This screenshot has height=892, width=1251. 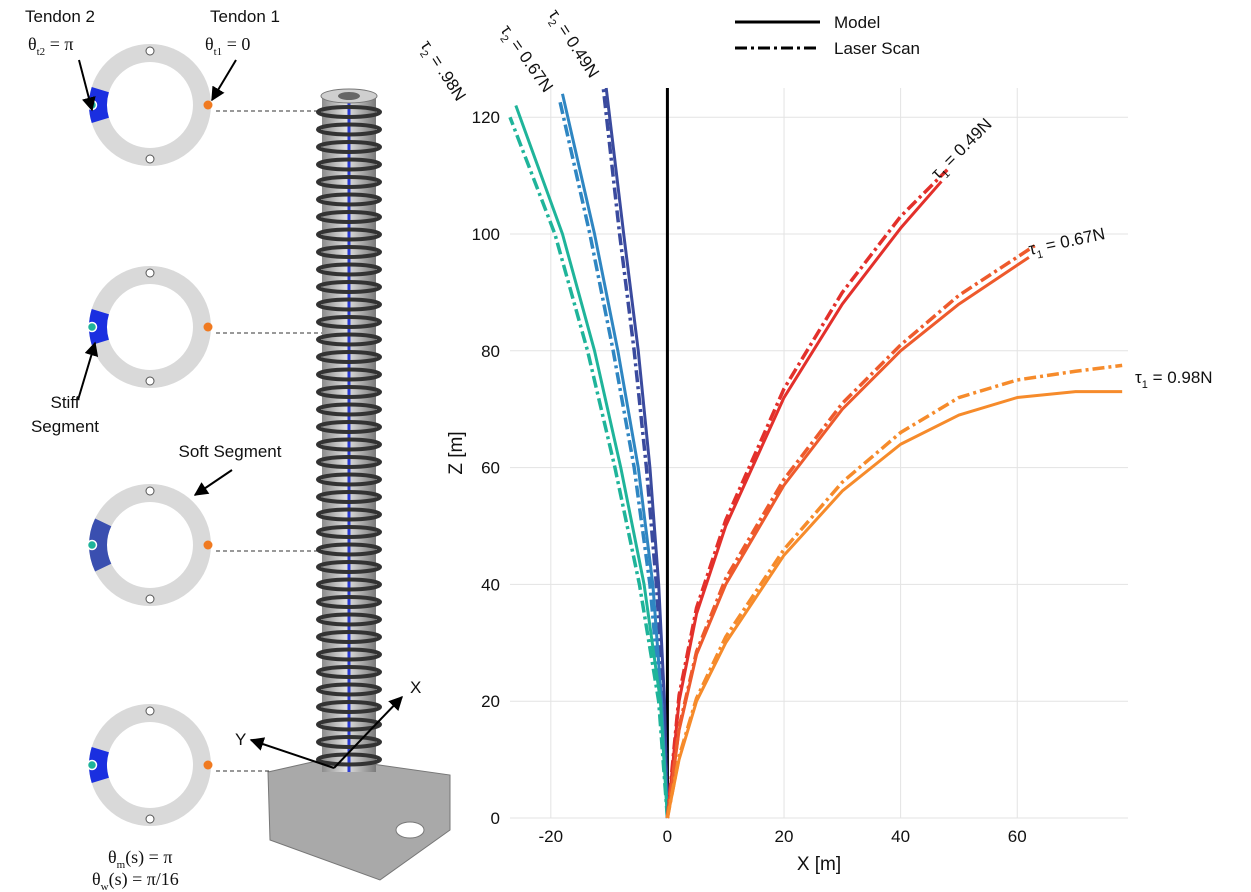 What do you see at coordinates (59, 44) in the screenshot?
I see `text: = π` at bounding box center [59, 44].